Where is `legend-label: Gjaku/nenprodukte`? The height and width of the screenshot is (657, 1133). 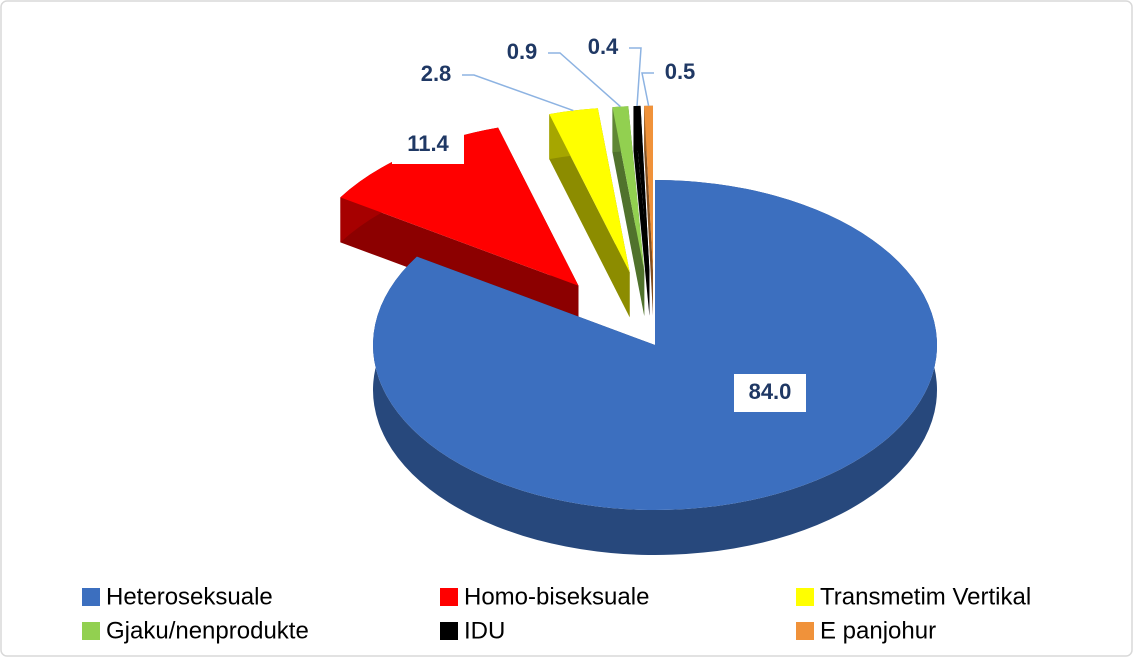 legend-label: Gjaku/nenprodukte is located at coordinates (207, 630).